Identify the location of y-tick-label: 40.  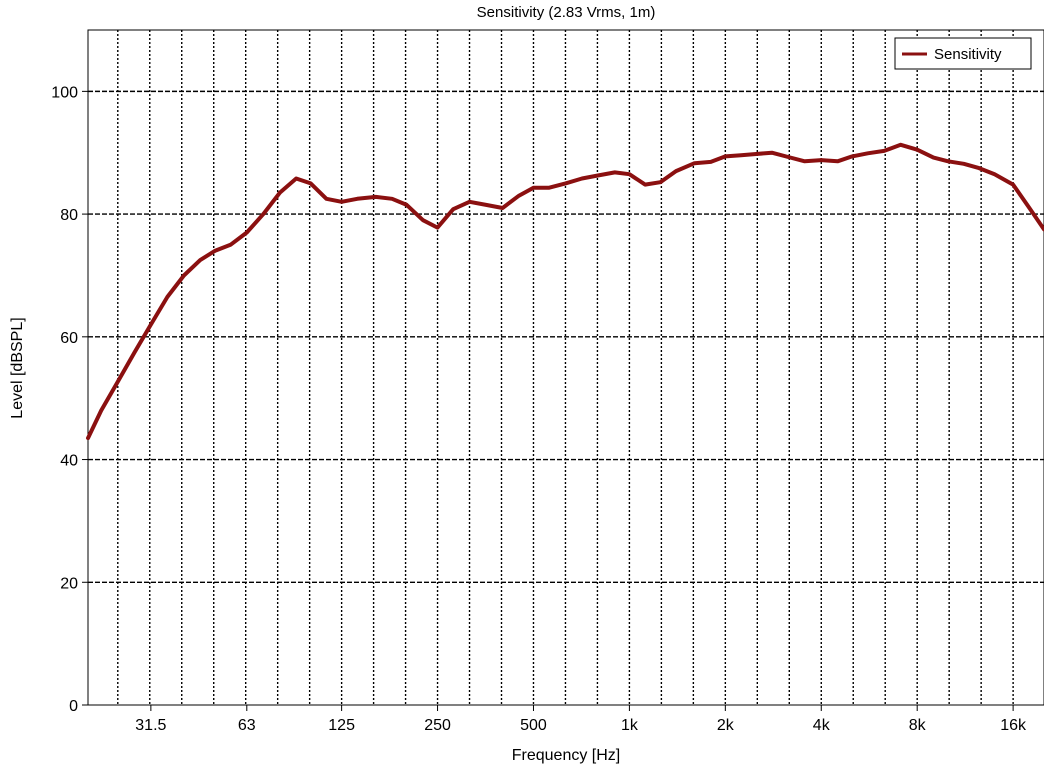
(69, 461).